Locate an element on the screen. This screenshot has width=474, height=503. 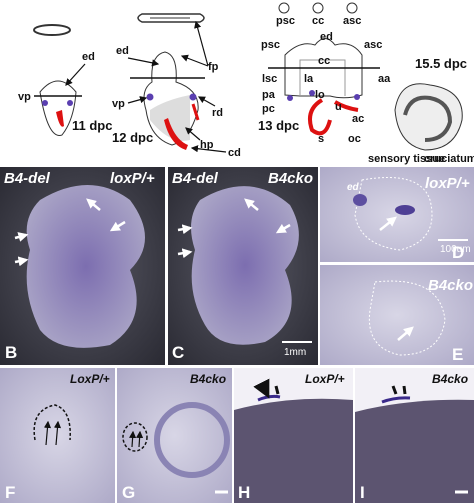
label: sensory tissue is located at coordinates (406, 159).